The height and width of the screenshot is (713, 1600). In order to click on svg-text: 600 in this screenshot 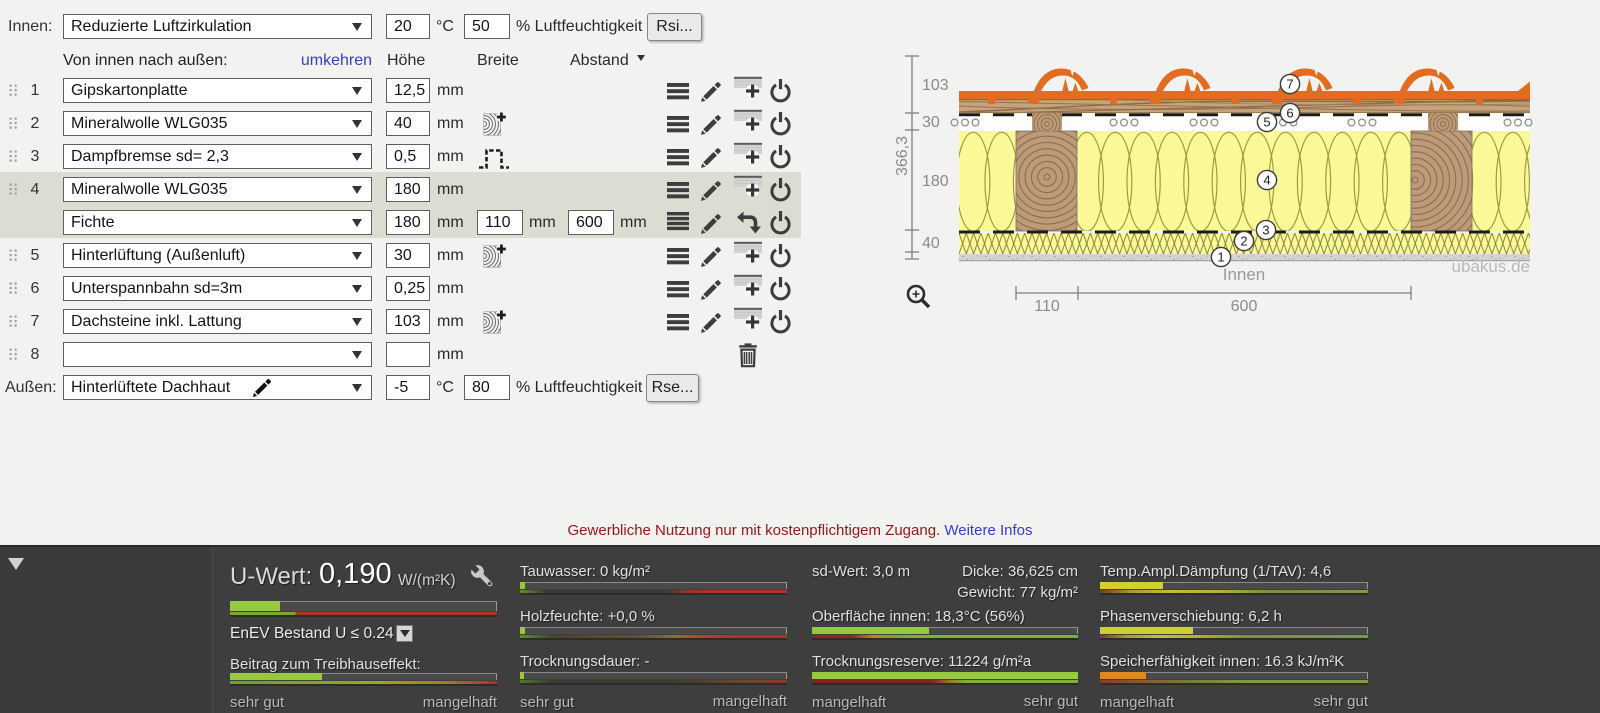, I will do `click(1244, 306)`.